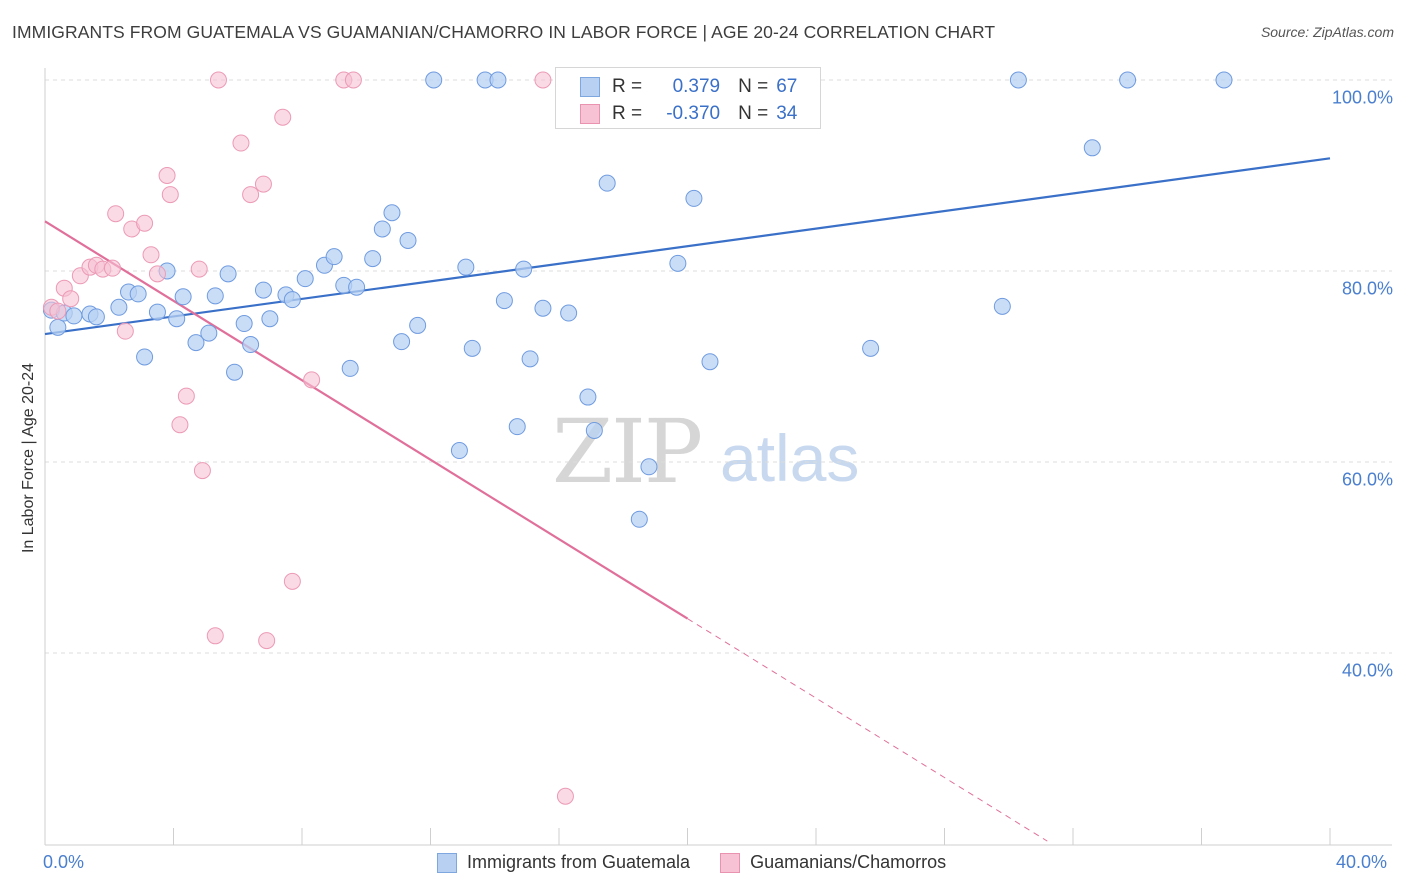 The height and width of the screenshot is (892, 1406). Describe the element at coordinates (787, 113) in the screenshot. I see `n-value: 34` at that location.